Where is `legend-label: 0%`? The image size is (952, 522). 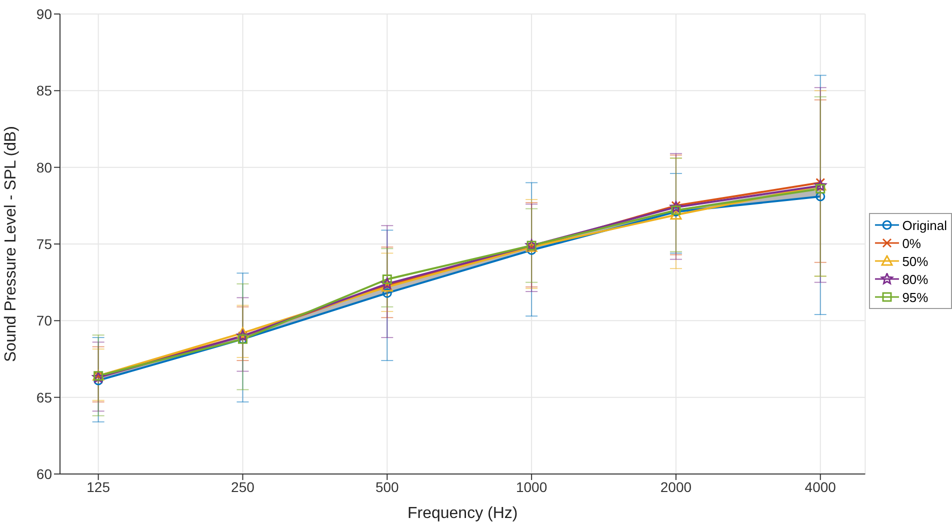
legend-label: 0% is located at coordinates (911, 243).